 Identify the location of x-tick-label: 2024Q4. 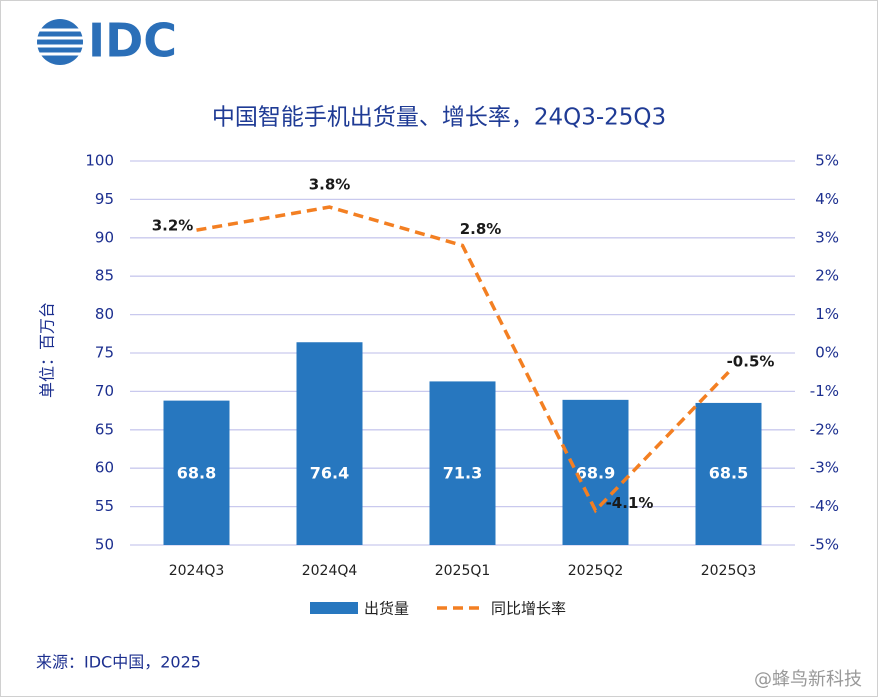
(330, 571).